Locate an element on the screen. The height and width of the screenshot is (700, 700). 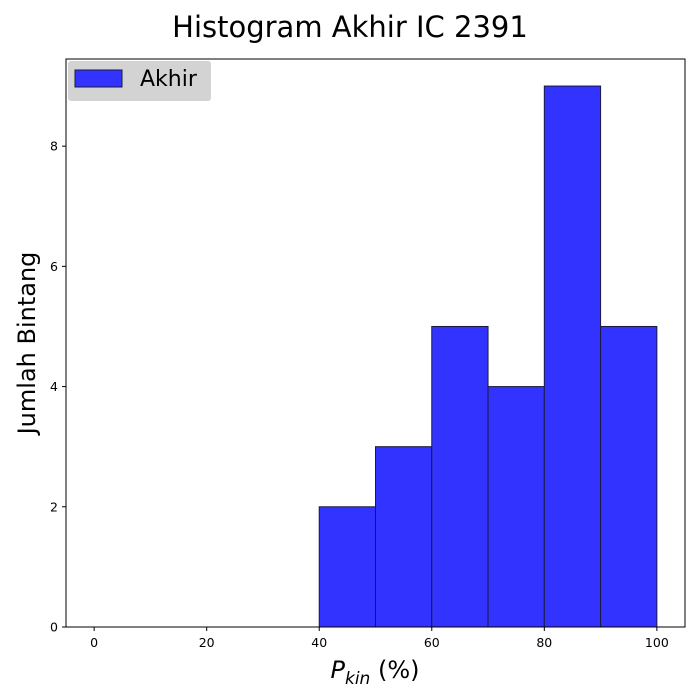
y-tick-label: 8 is located at coordinates (54, 146).